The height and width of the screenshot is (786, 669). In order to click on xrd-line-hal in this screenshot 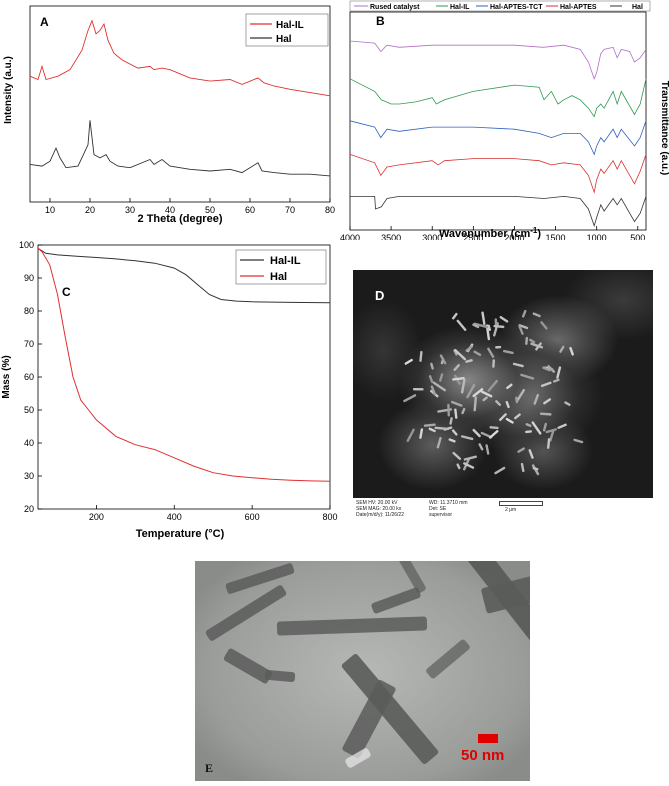, I will do `click(180, 148)`.